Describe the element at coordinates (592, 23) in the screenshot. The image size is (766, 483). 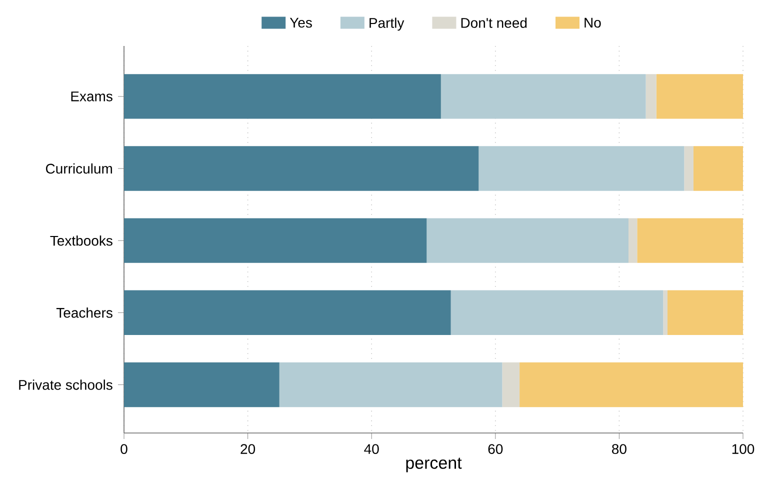
I see `legend-label: No` at that location.